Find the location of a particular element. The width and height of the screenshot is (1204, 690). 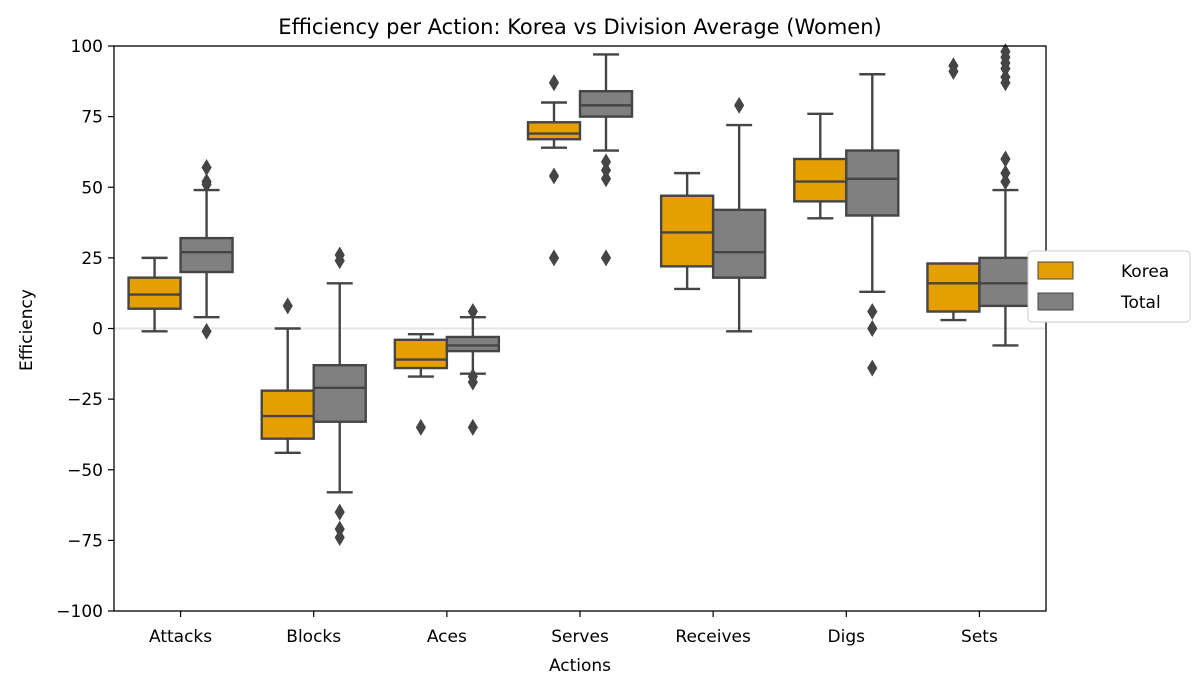

y-axis-label: Efficiency is located at coordinates (27, 330).